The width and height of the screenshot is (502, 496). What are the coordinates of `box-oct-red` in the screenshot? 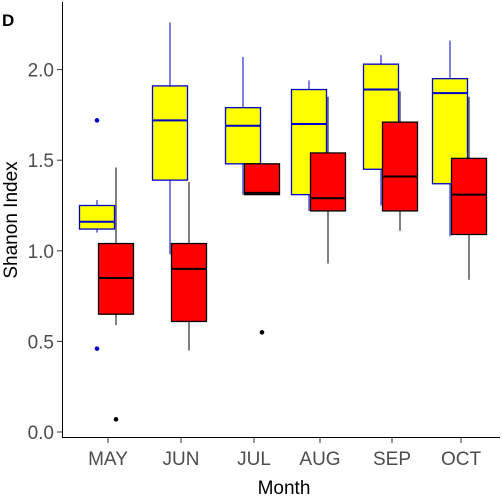 It's located at (469, 188).